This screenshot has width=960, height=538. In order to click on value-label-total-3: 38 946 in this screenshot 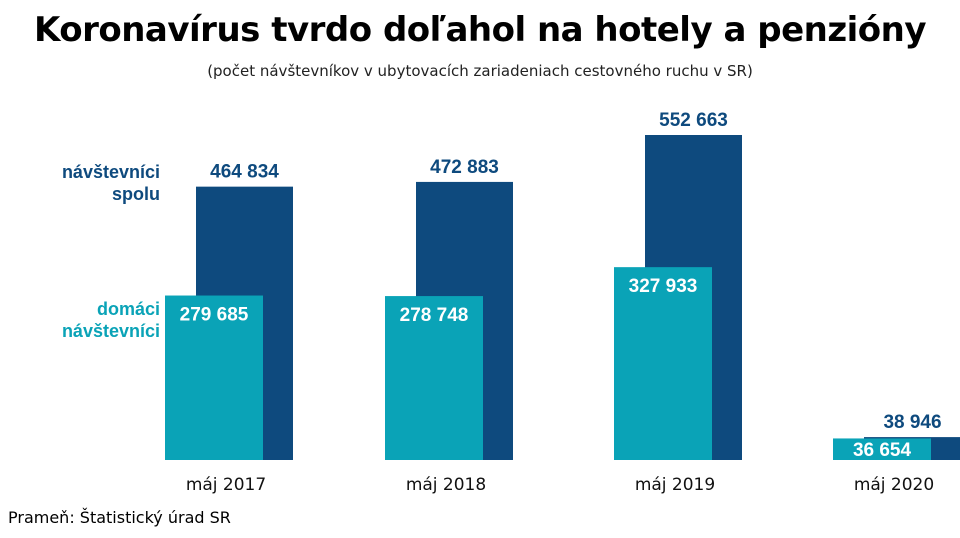, I will do `click(912, 422)`.